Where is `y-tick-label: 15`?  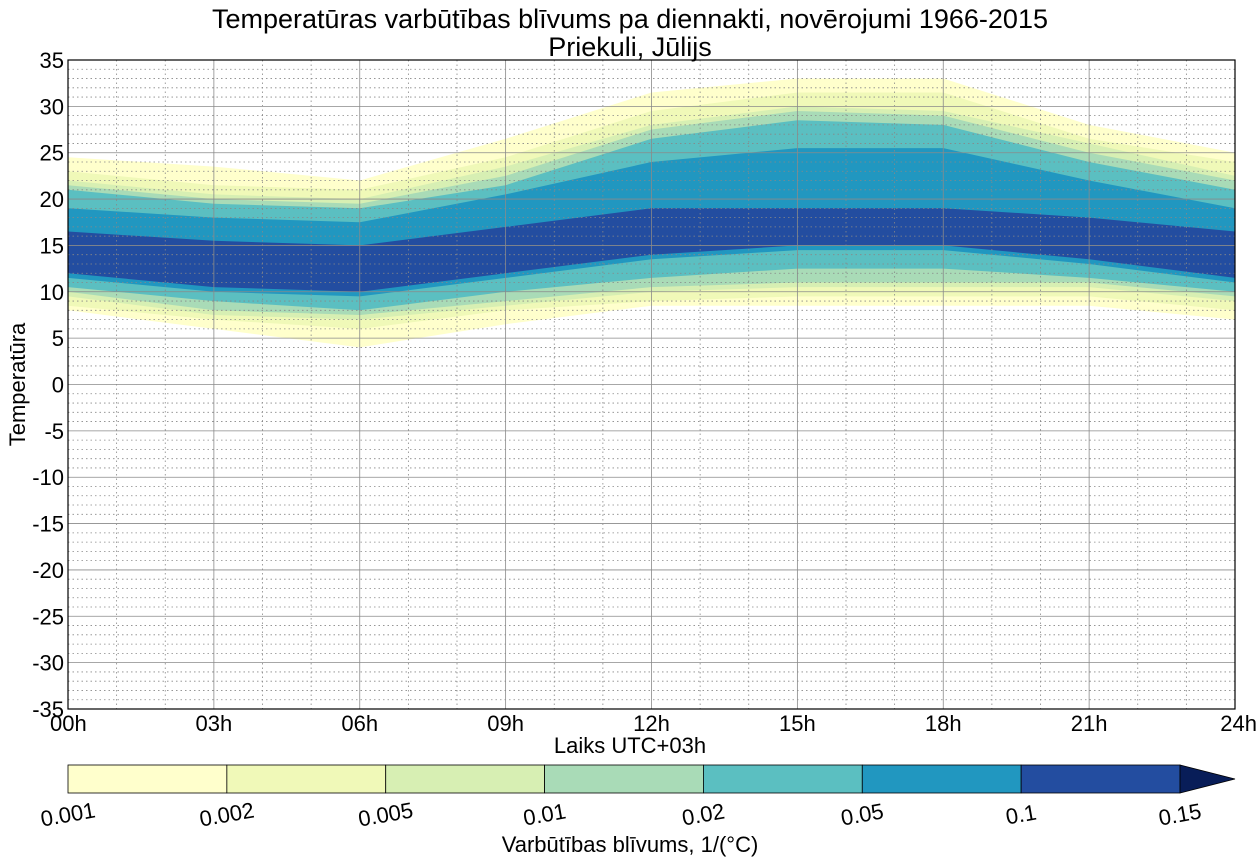
y-tick-label: 15 is located at coordinates (52, 245).